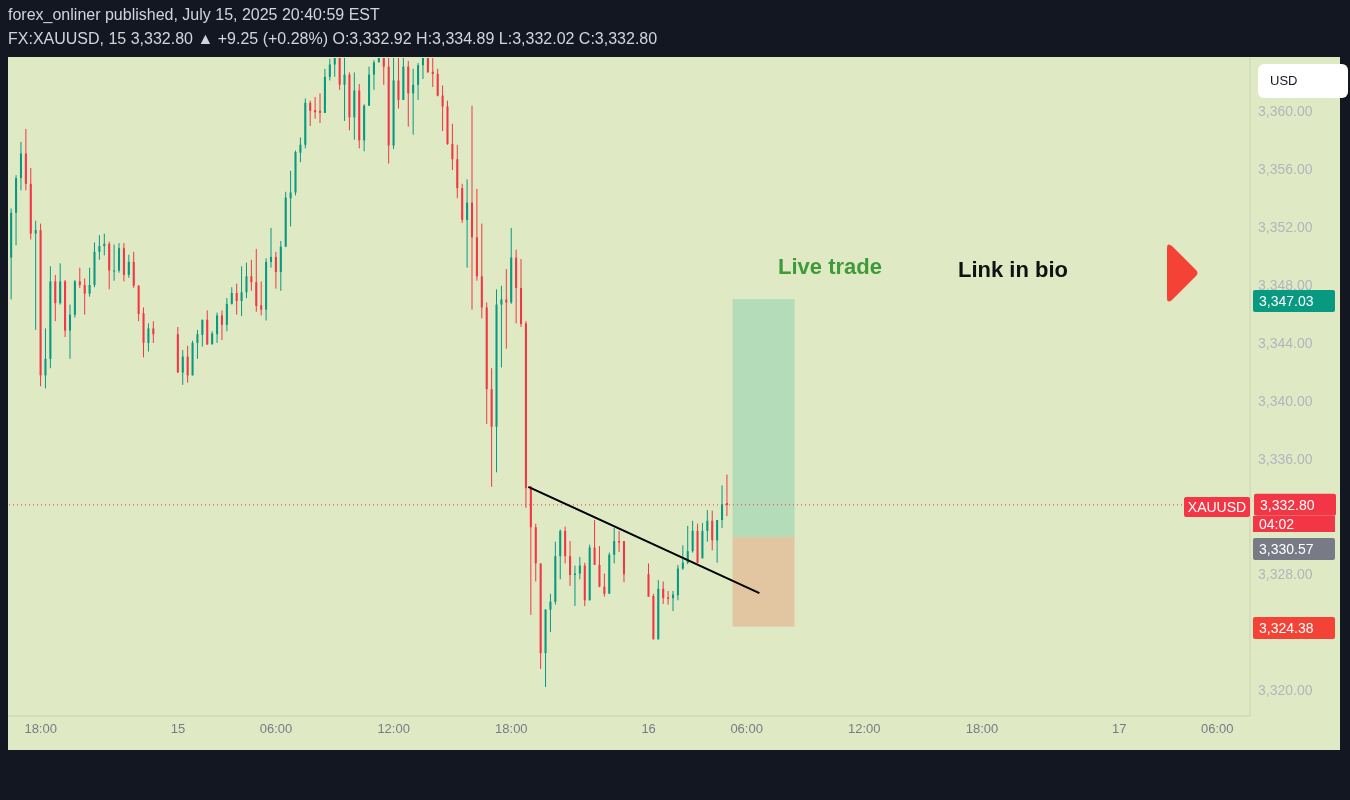  What do you see at coordinates (1119, 729) in the screenshot?
I see `x-tick-label: 17` at bounding box center [1119, 729].